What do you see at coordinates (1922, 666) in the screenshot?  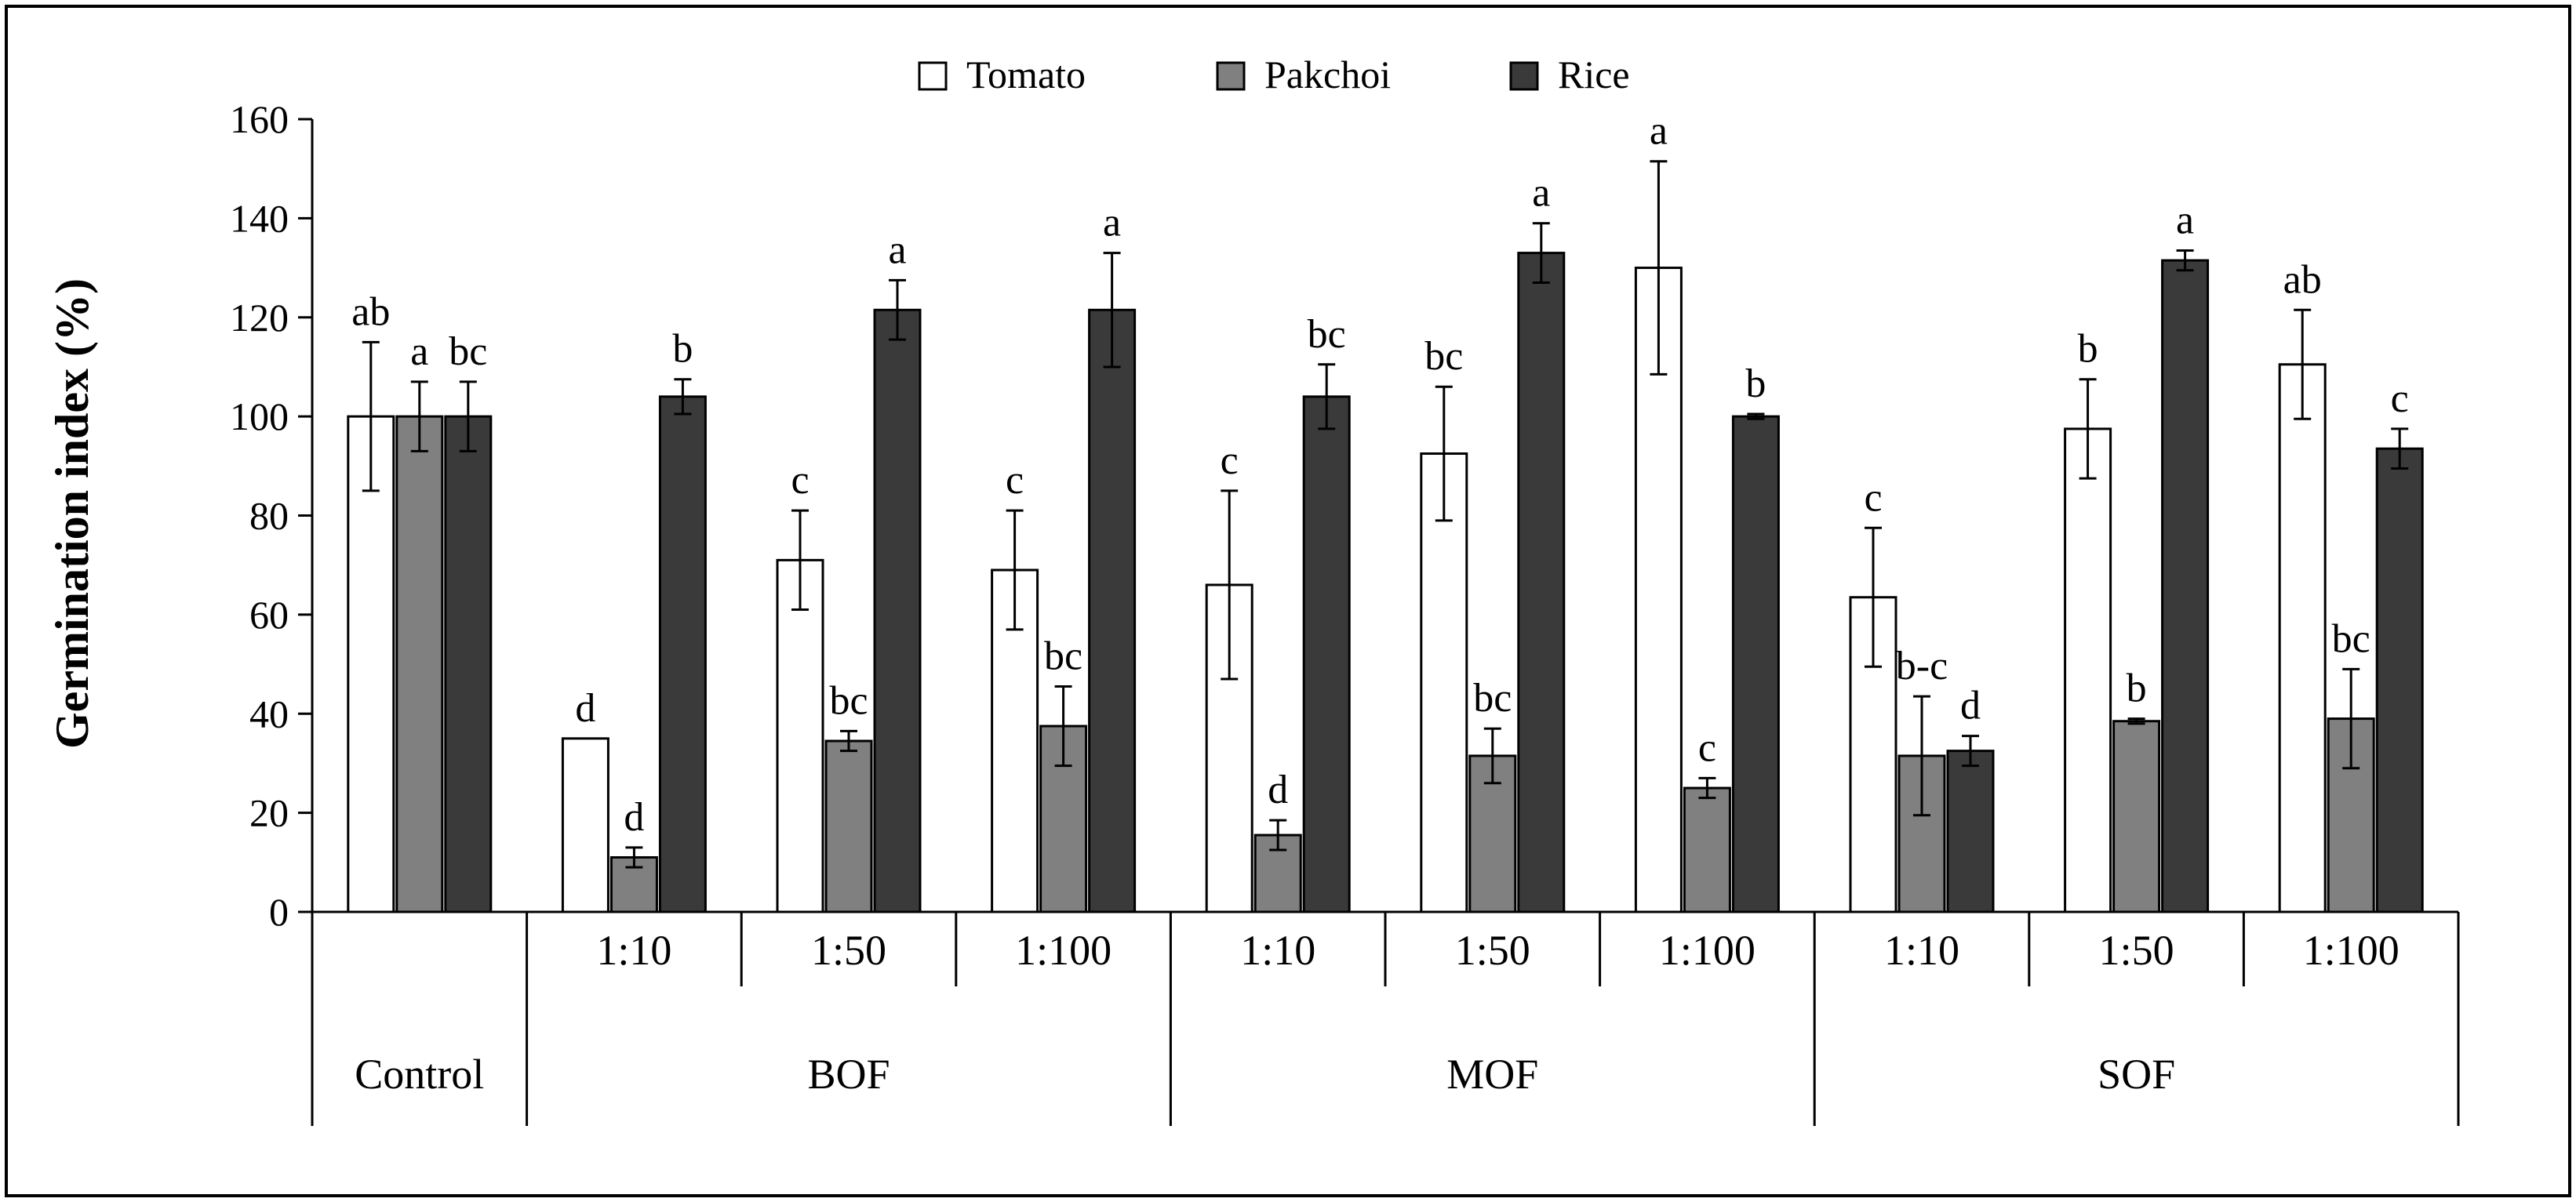 I see `significance-letter: b-c` at bounding box center [1922, 666].